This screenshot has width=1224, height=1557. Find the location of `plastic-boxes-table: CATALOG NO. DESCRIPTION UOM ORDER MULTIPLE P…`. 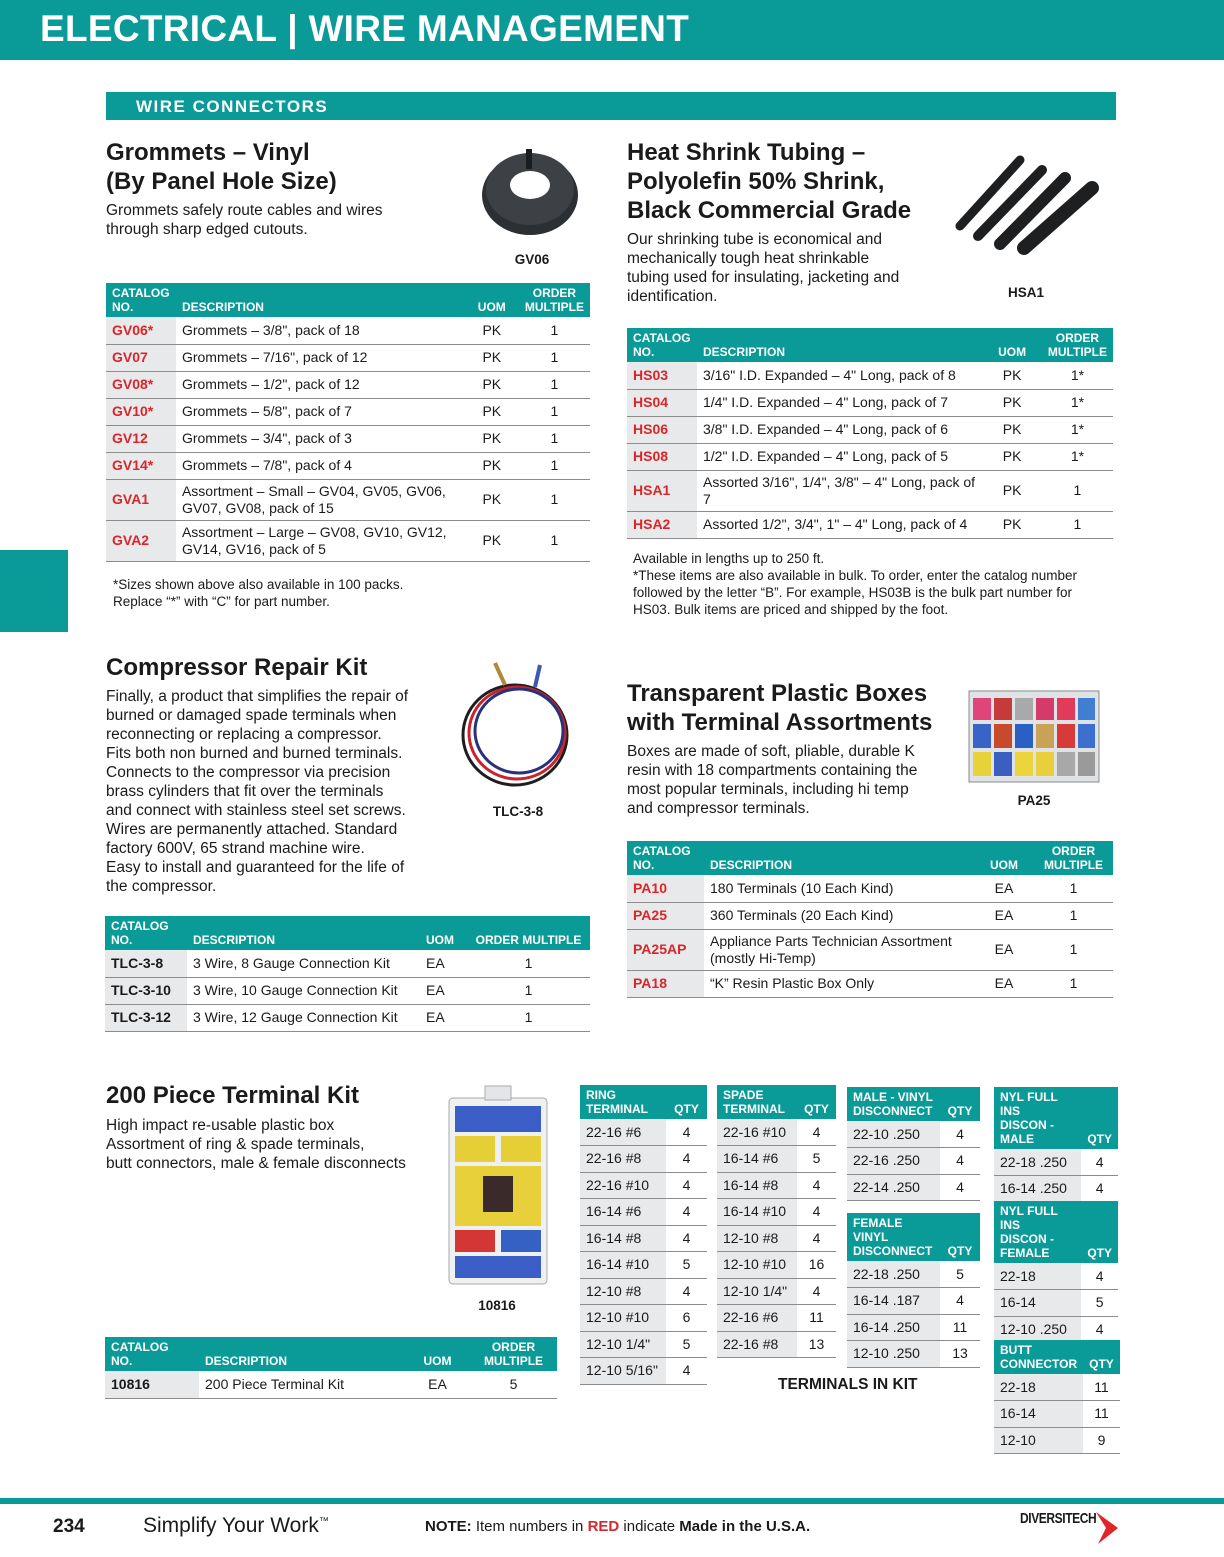

plastic-boxes-table: CATALOG NO. DESCRIPTION UOM ORDER MULTIPLE P… is located at coordinates (870, 919).